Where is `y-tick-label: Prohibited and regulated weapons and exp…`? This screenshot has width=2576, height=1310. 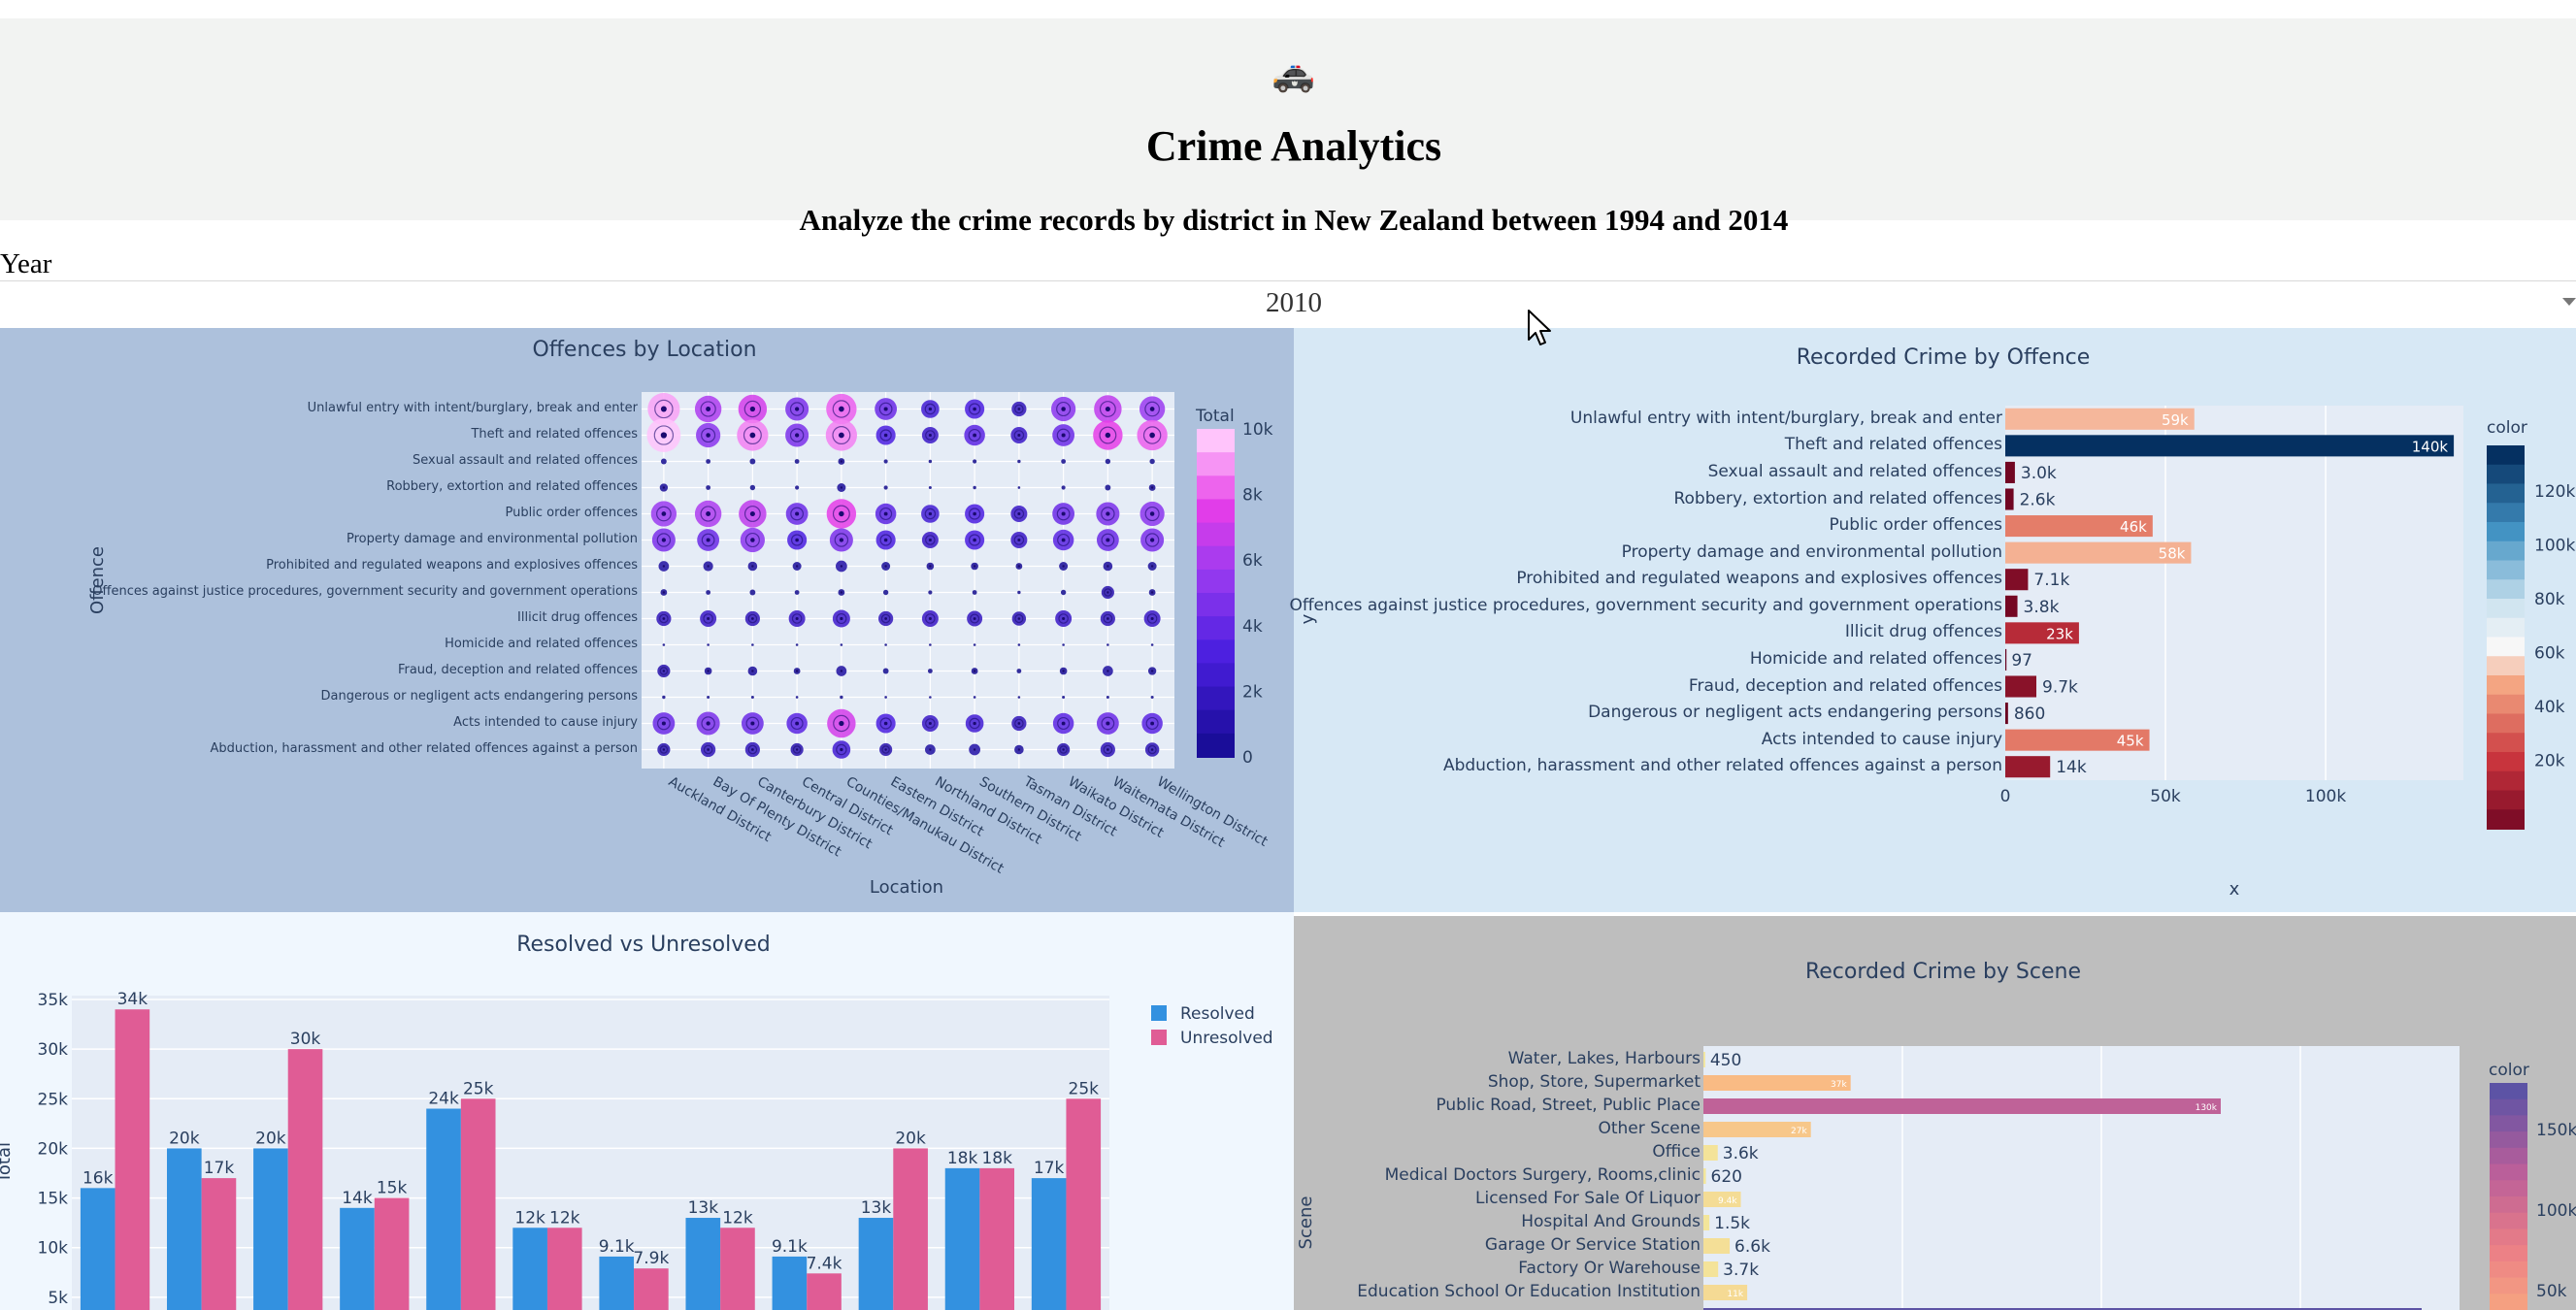 y-tick-label: Prohibited and regulated weapons and exp… is located at coordinates (1759, 579).